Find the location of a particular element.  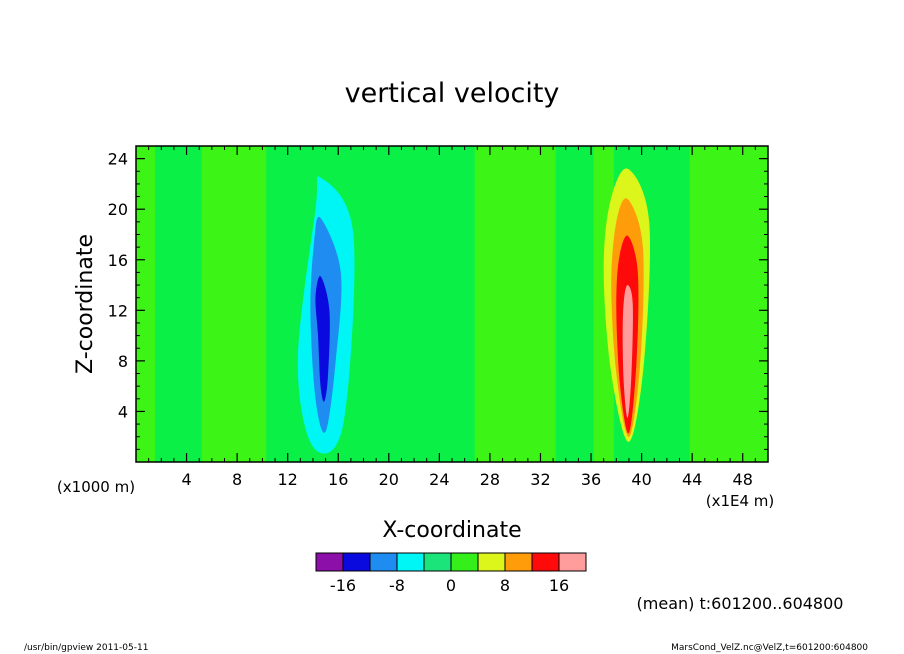

y-axis-label: Z-coordinate is located at coordinates (85, 304).